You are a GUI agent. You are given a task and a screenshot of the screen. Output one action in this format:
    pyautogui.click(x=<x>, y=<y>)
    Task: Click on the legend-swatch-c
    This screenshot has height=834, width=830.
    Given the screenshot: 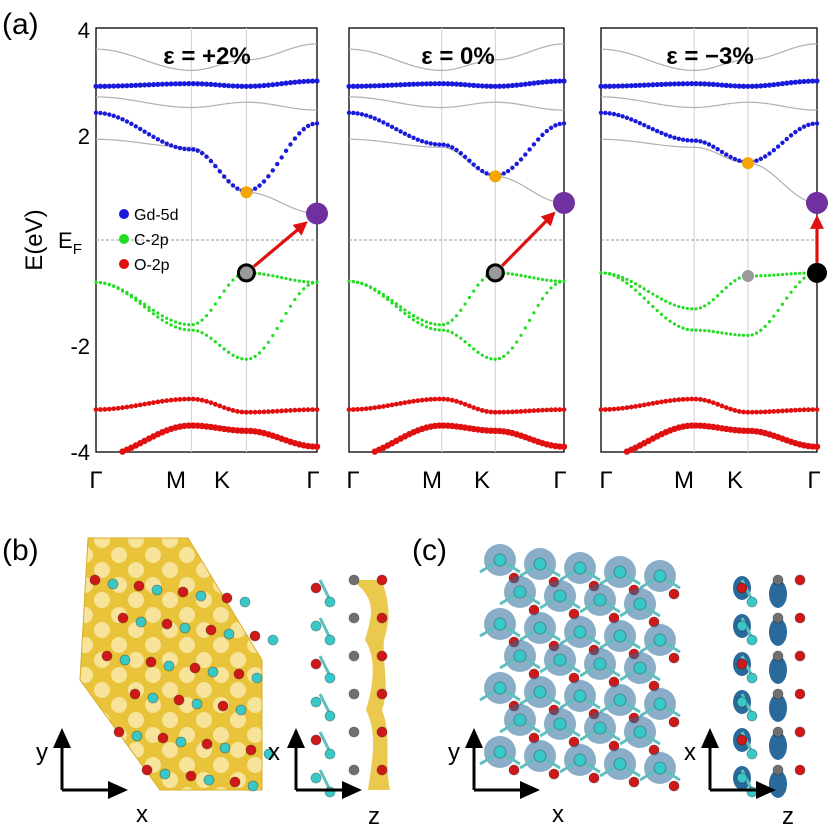 What is the action you would take?
    pyautogui.click(x=124, y=239)
    